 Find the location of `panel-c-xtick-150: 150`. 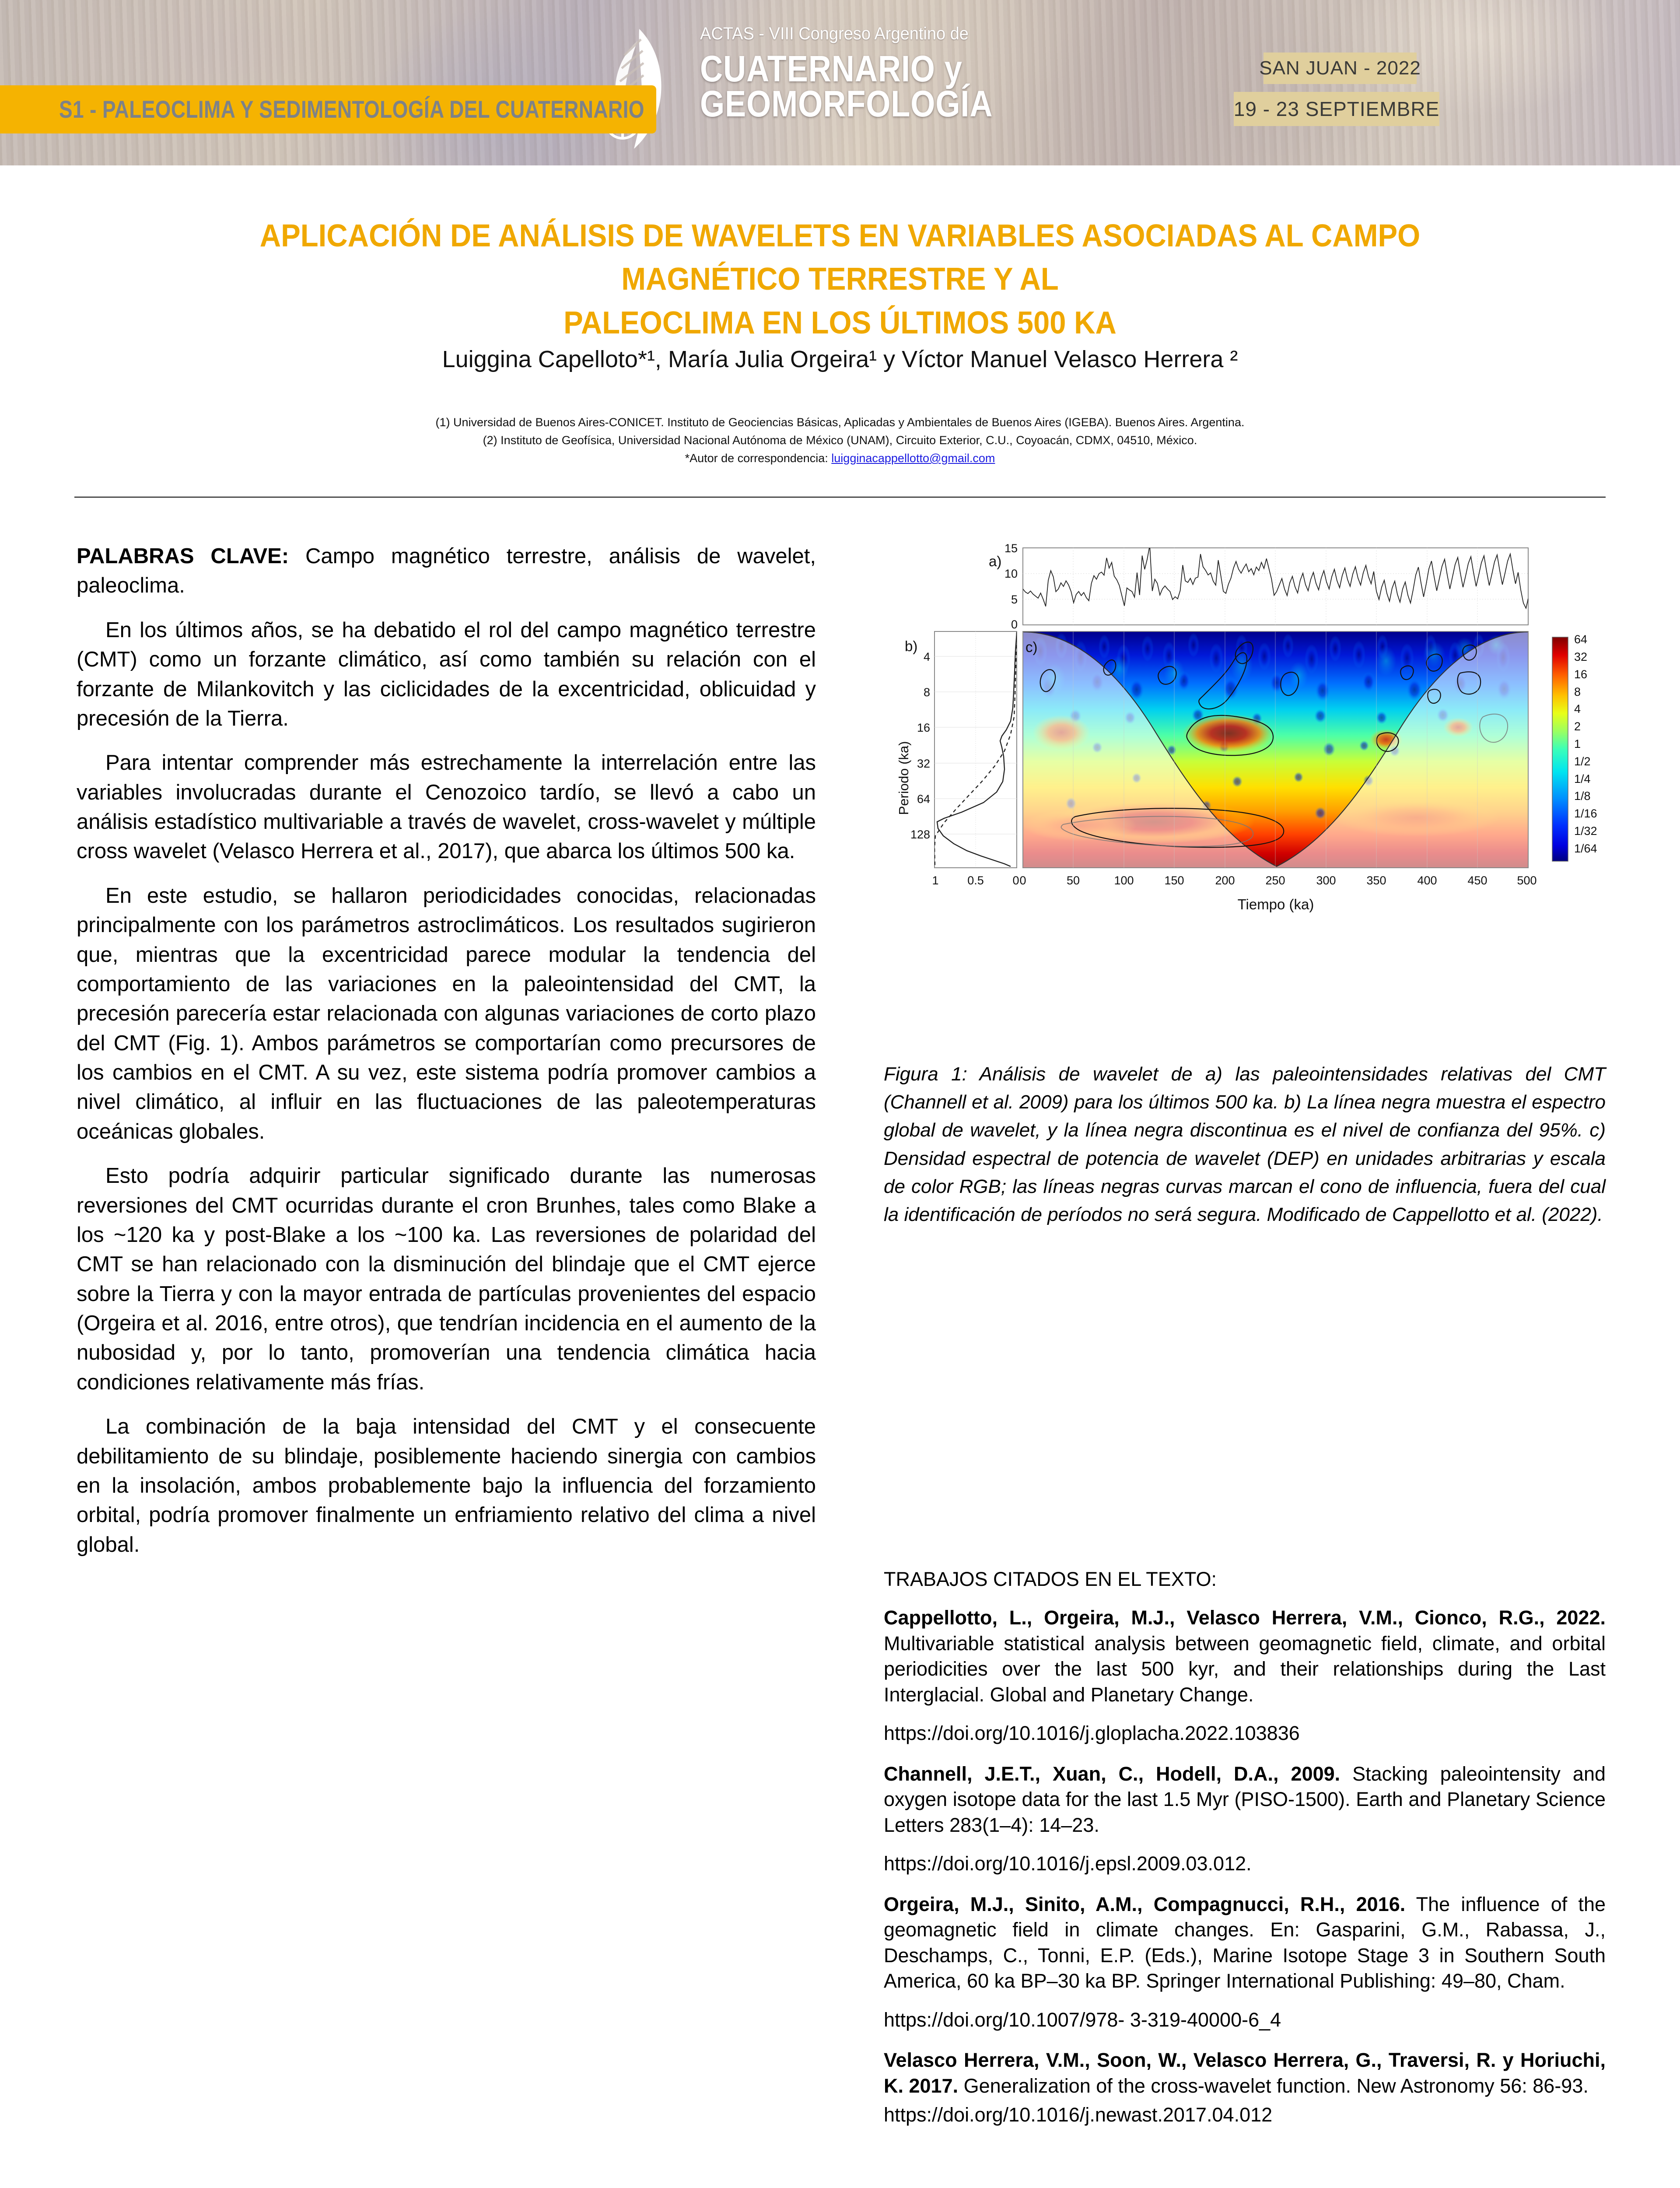

panel-c-xtick-150: 150 is located at coordinates (1174, 881).